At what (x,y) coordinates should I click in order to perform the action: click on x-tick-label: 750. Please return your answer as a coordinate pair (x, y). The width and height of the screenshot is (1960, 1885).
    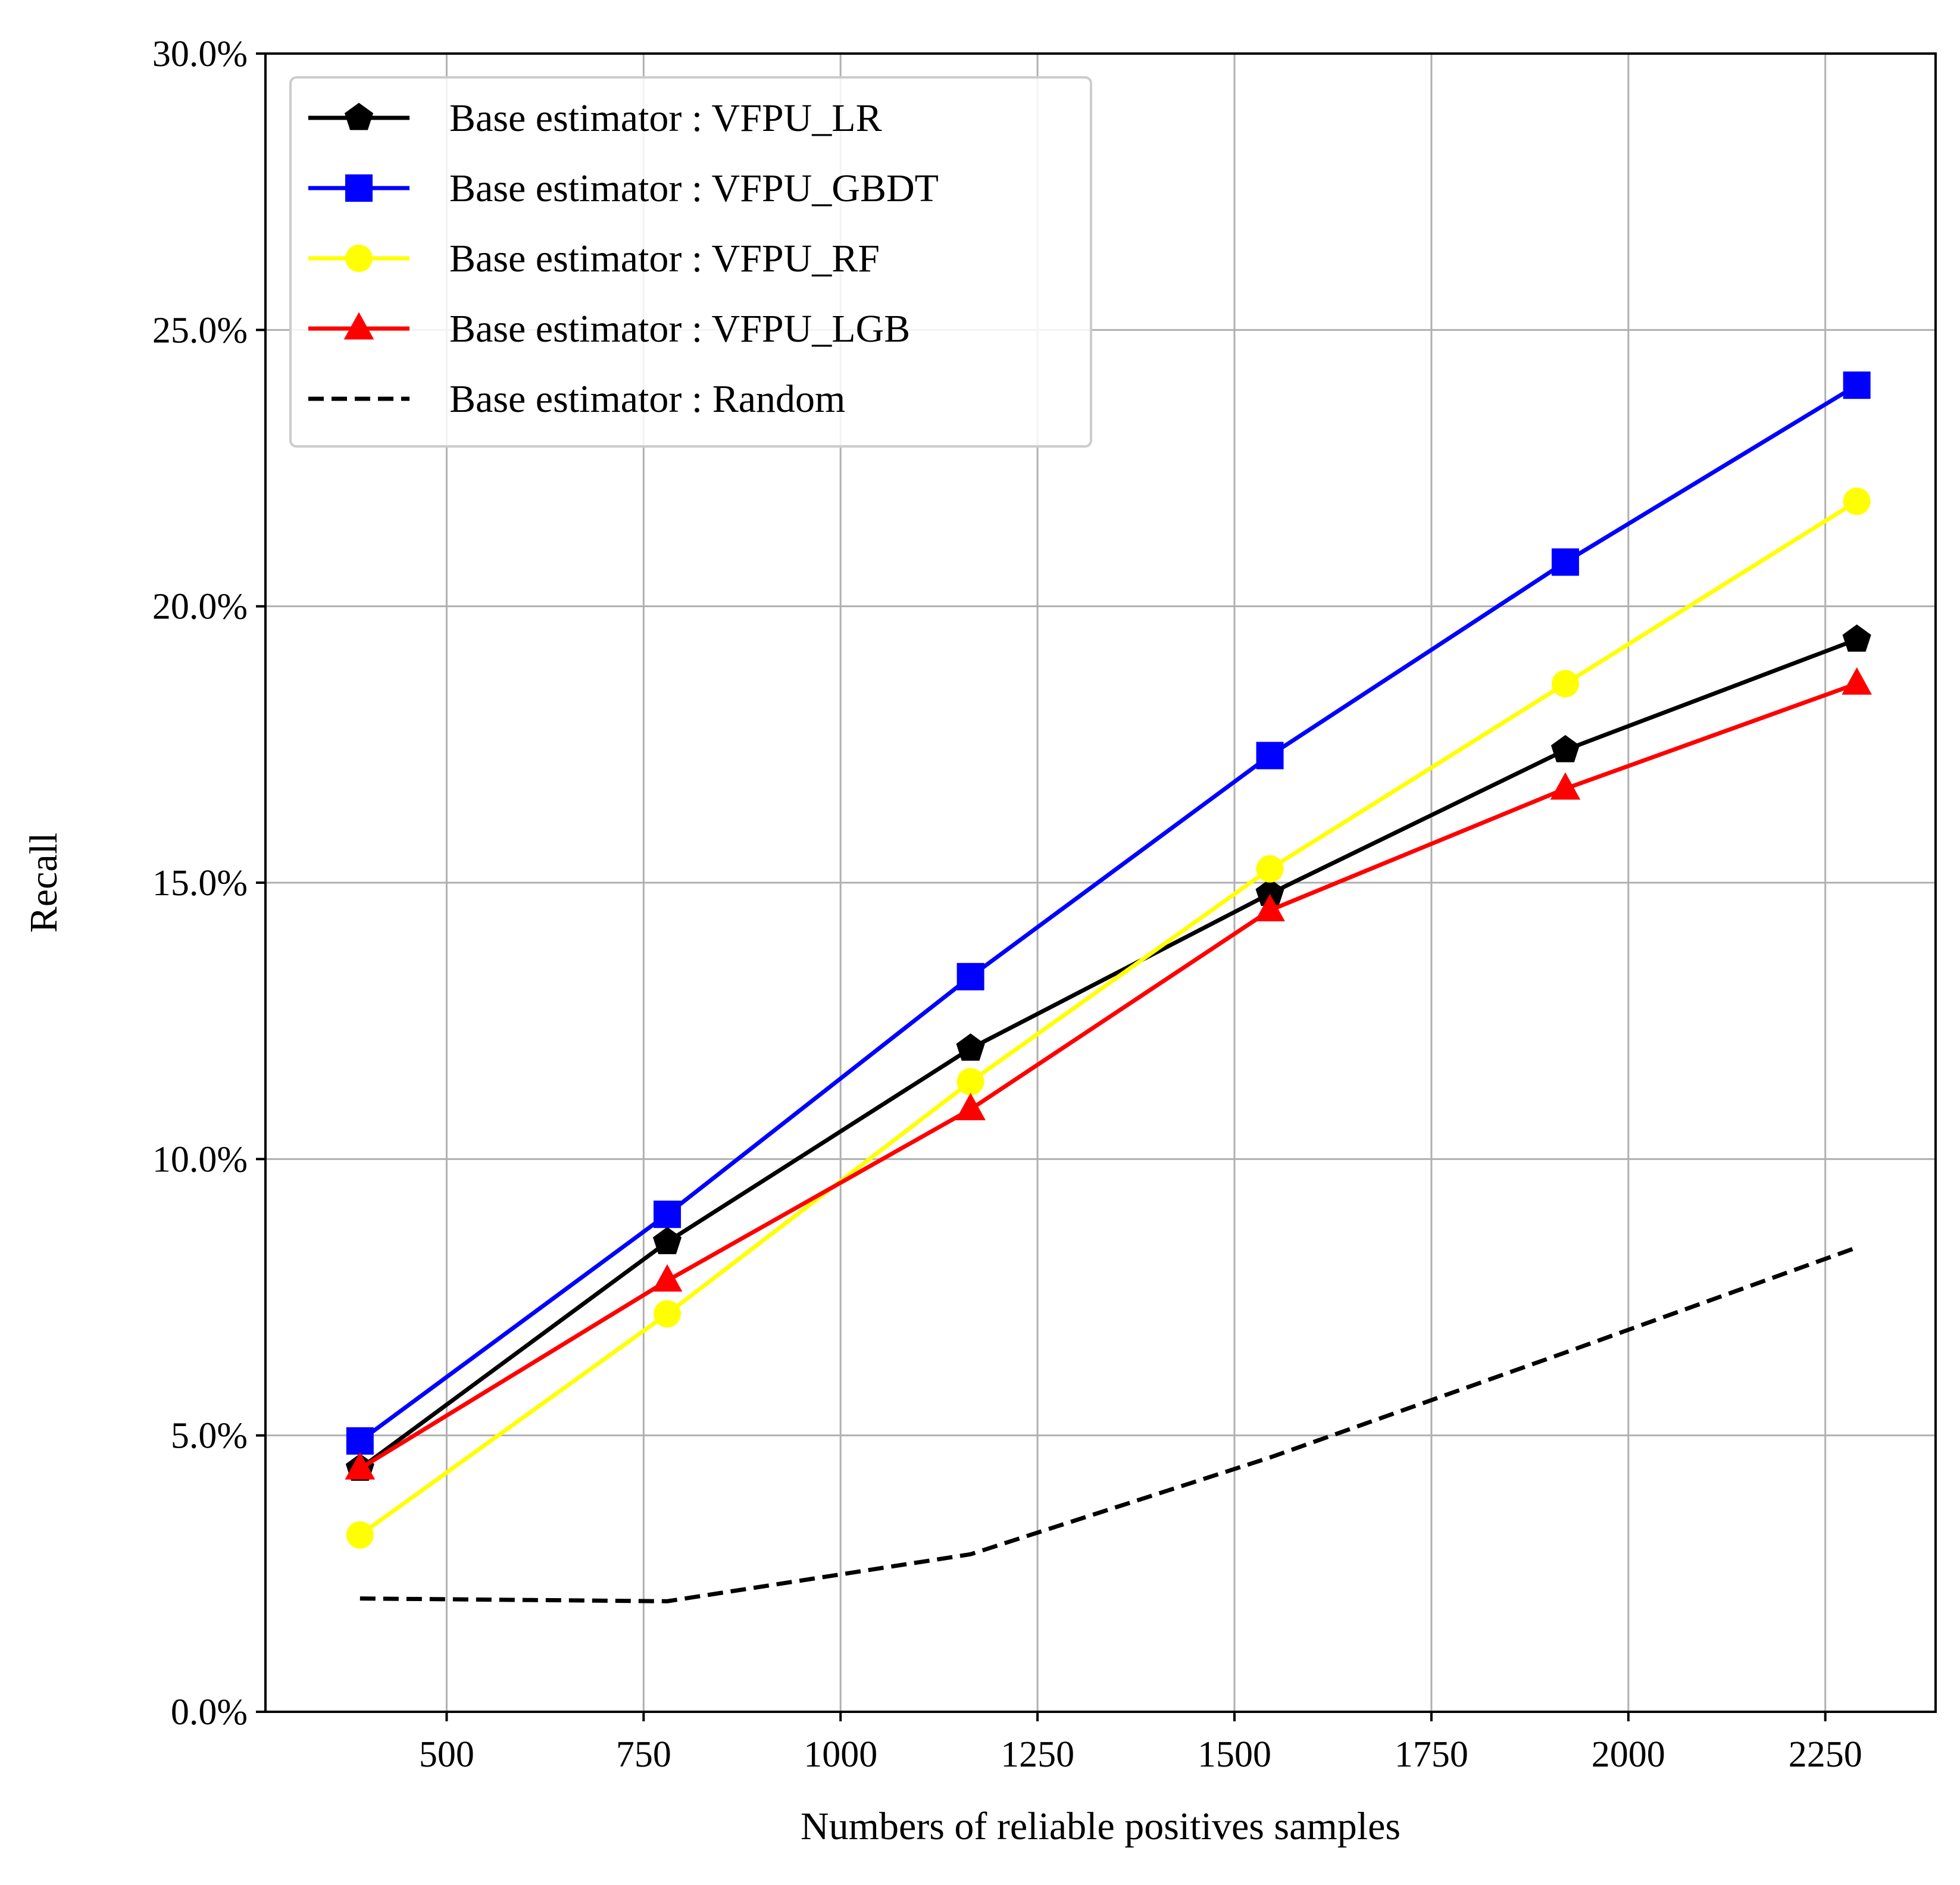
    Looking at the image, I should click on (644, 1754).